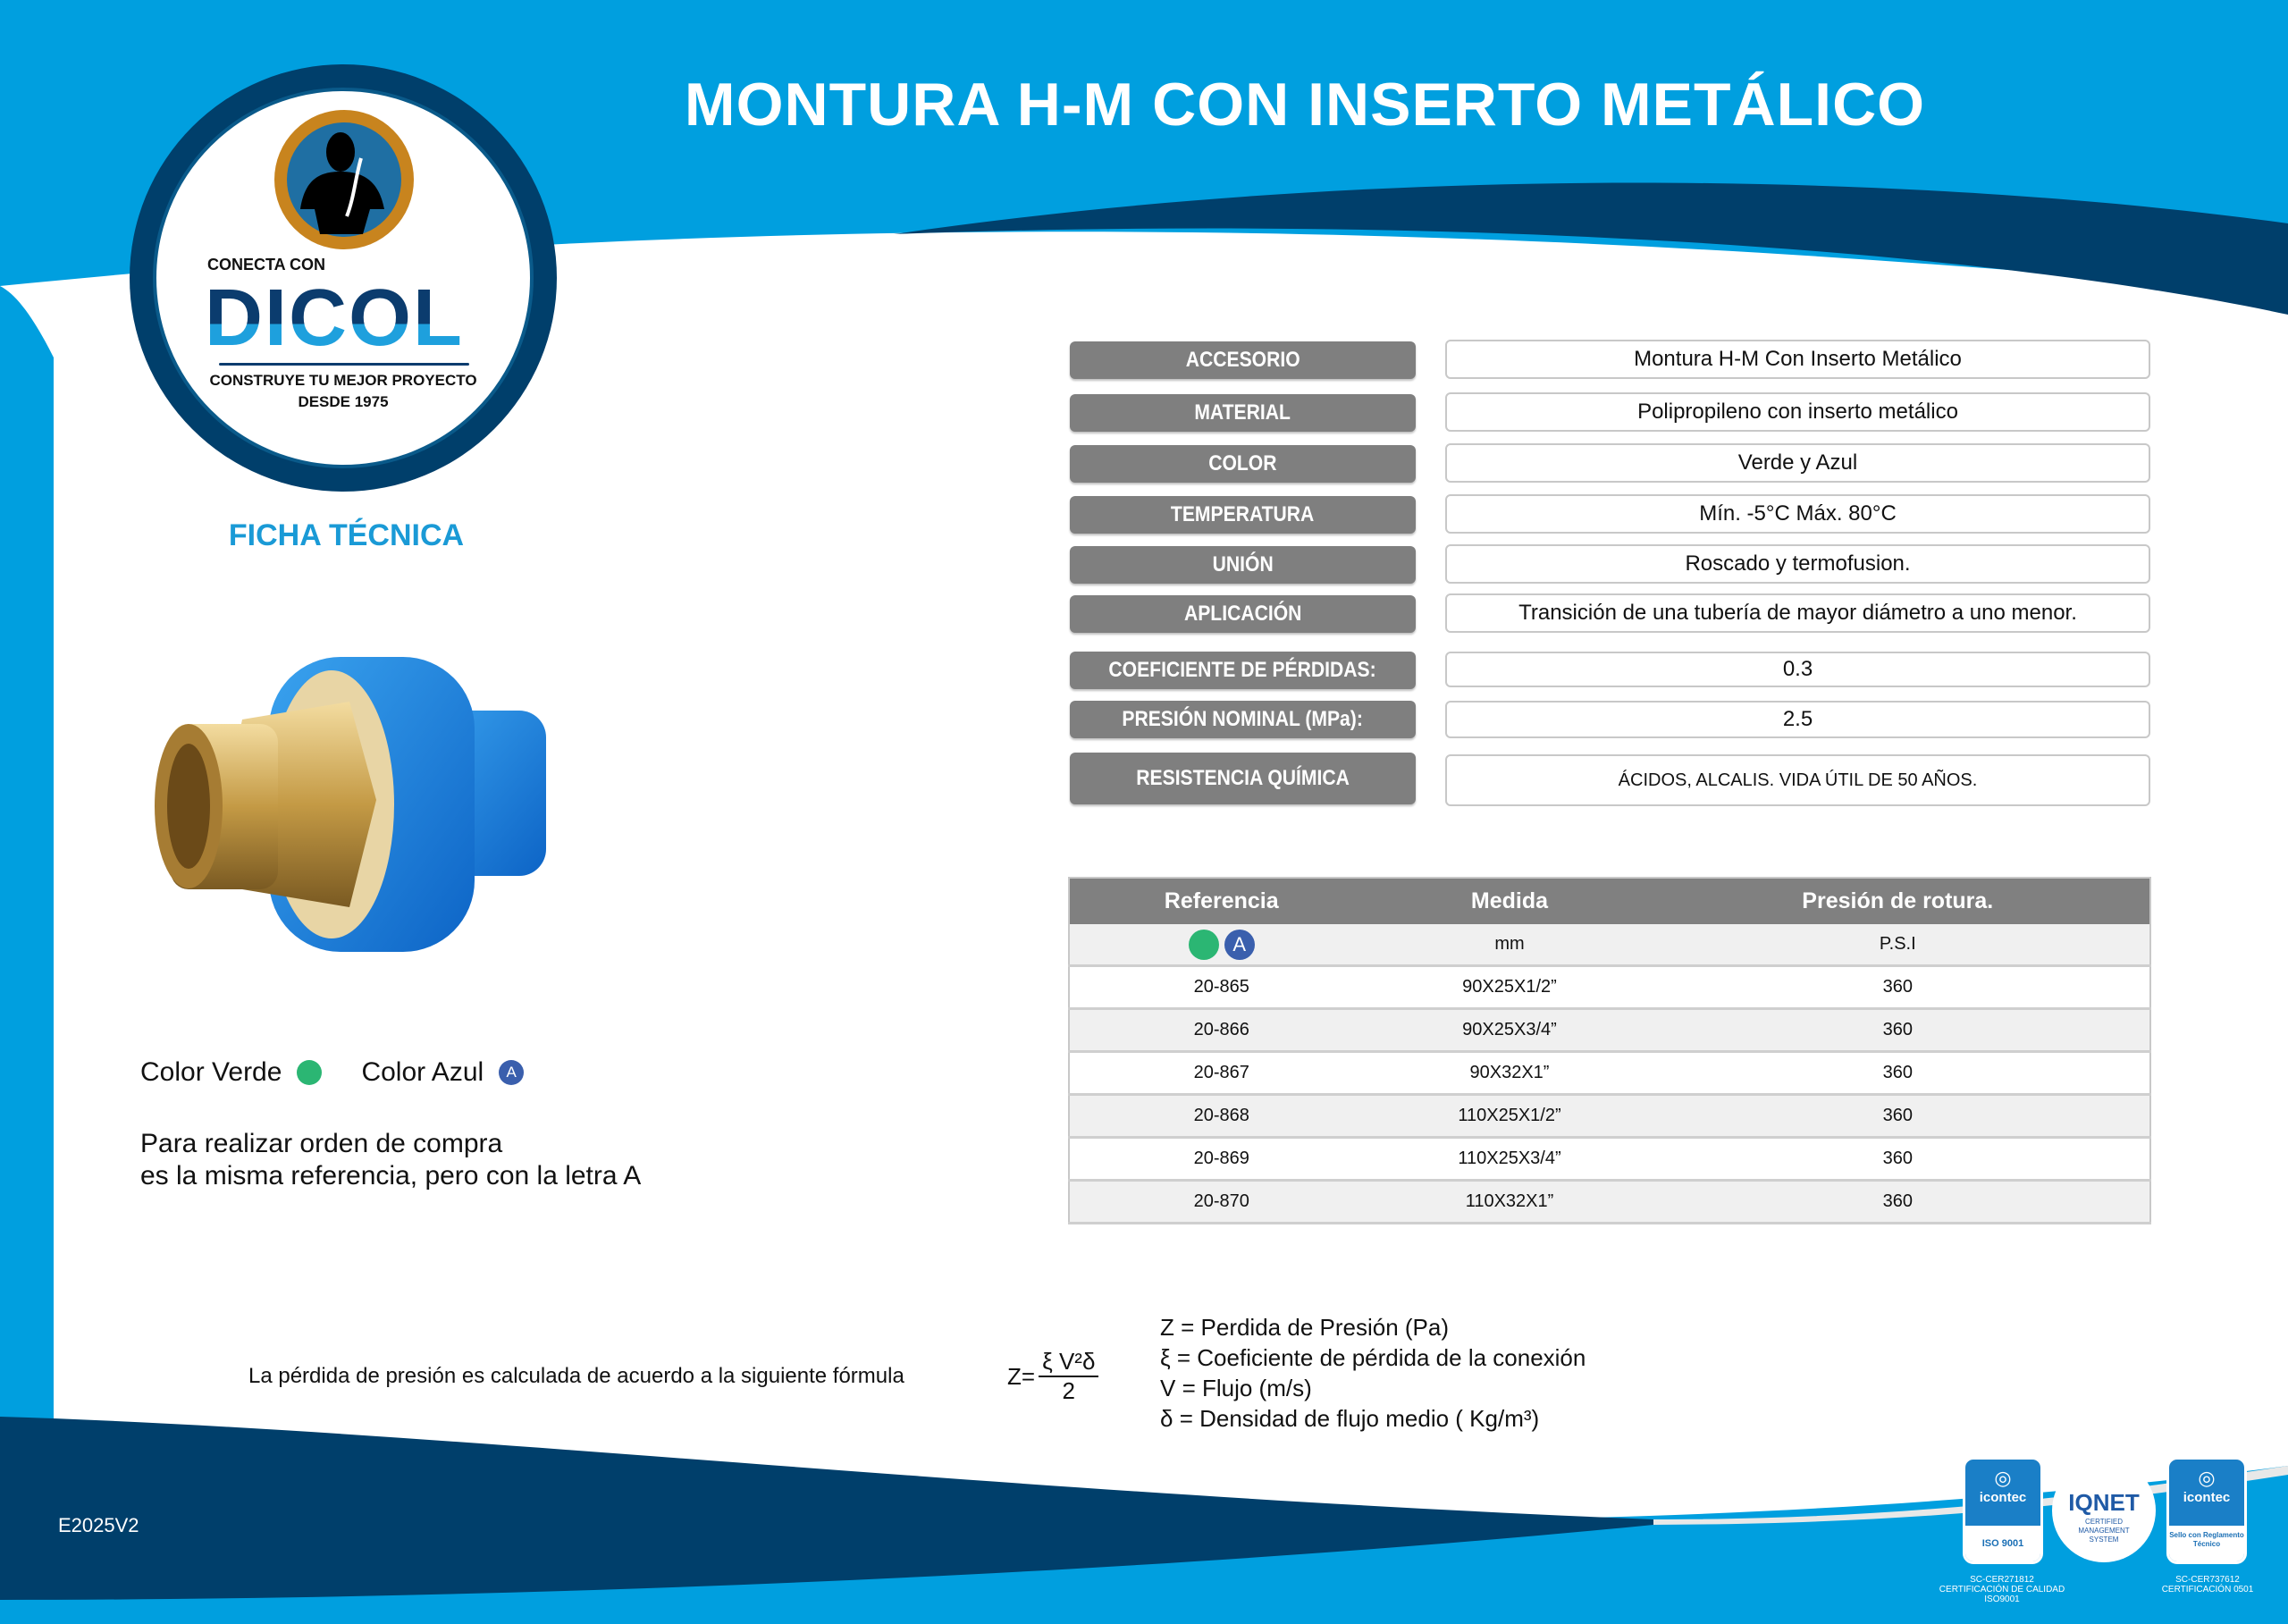  Describe the element at coordinates (343, 380) in the screenshot. I see `logo-tagline-bottom: CONSTRUYE TU MEJOR PROYECTO` at that location.